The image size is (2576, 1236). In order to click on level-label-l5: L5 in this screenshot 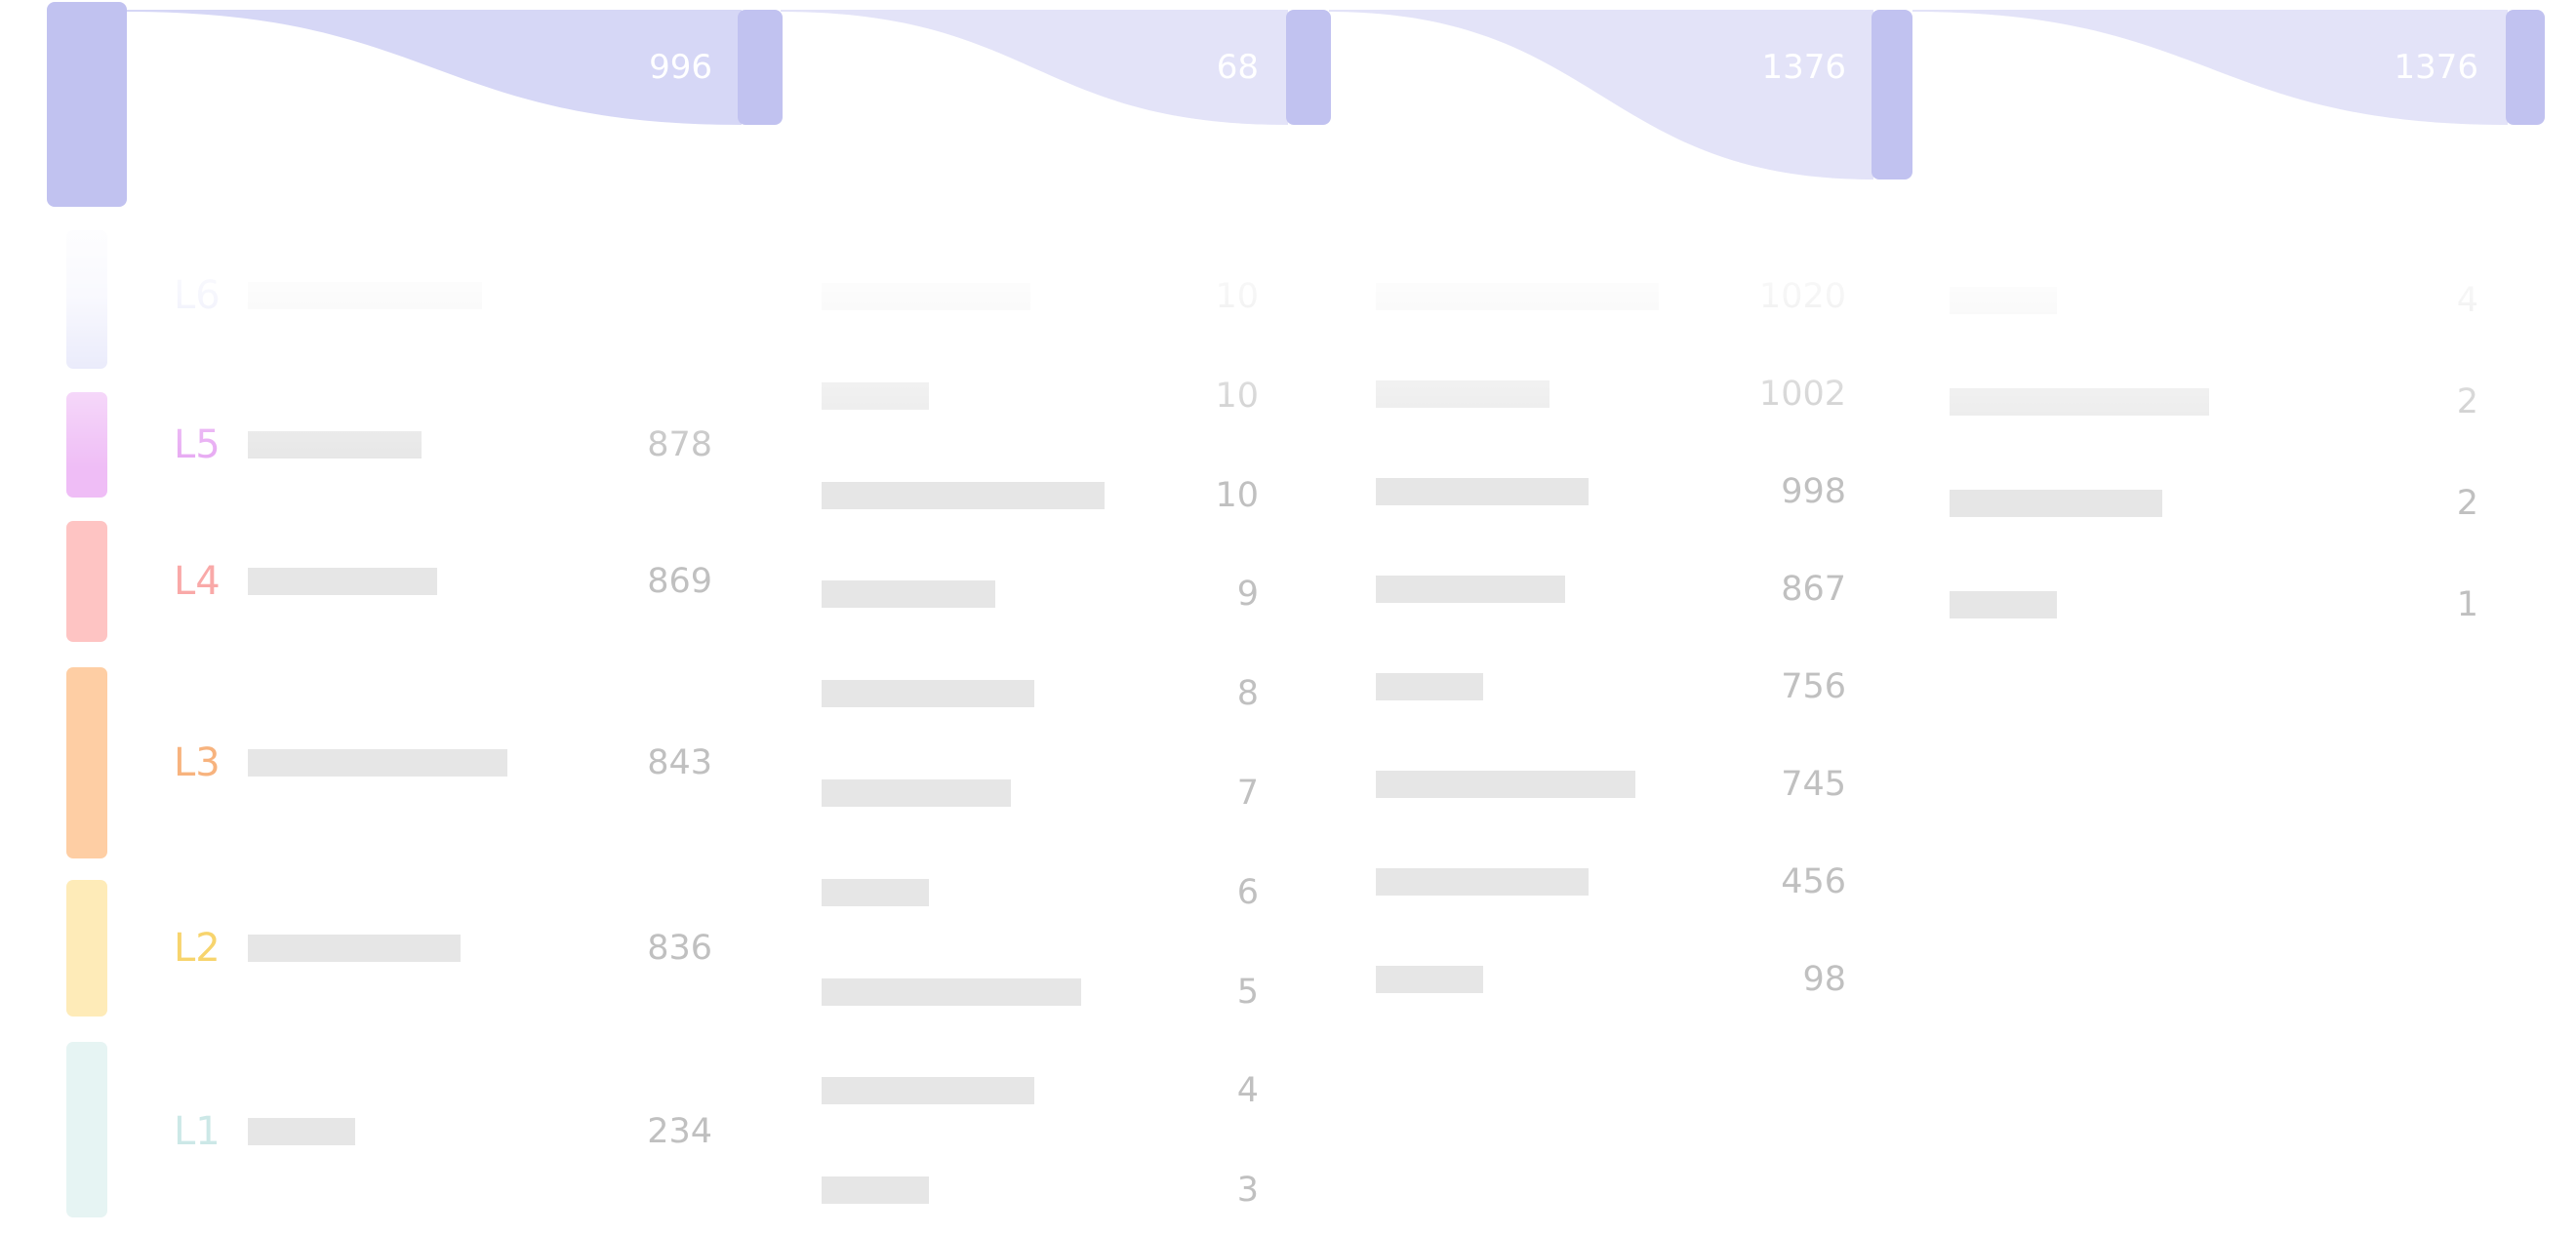, I will do `click(197, 444)`.